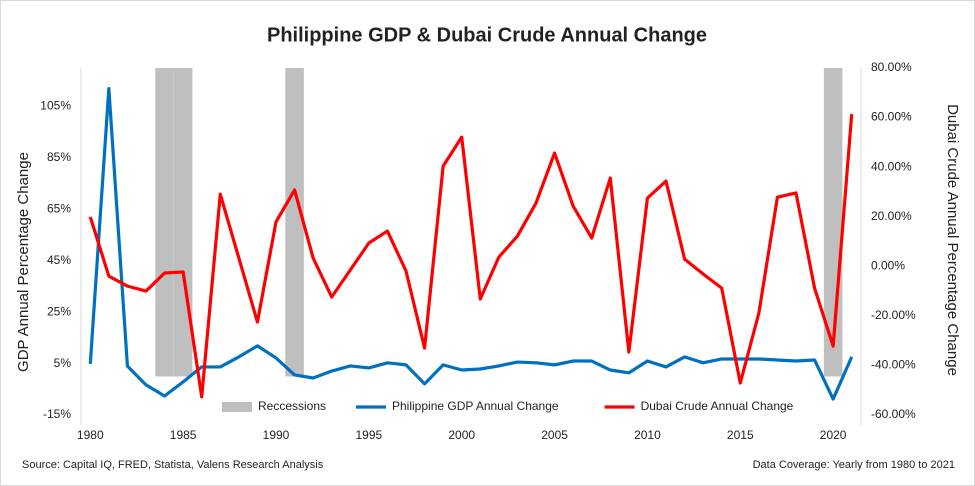 This screenshot has width=975, height=486. I want to click on y-tick-label: 105%, so click(55, 106).